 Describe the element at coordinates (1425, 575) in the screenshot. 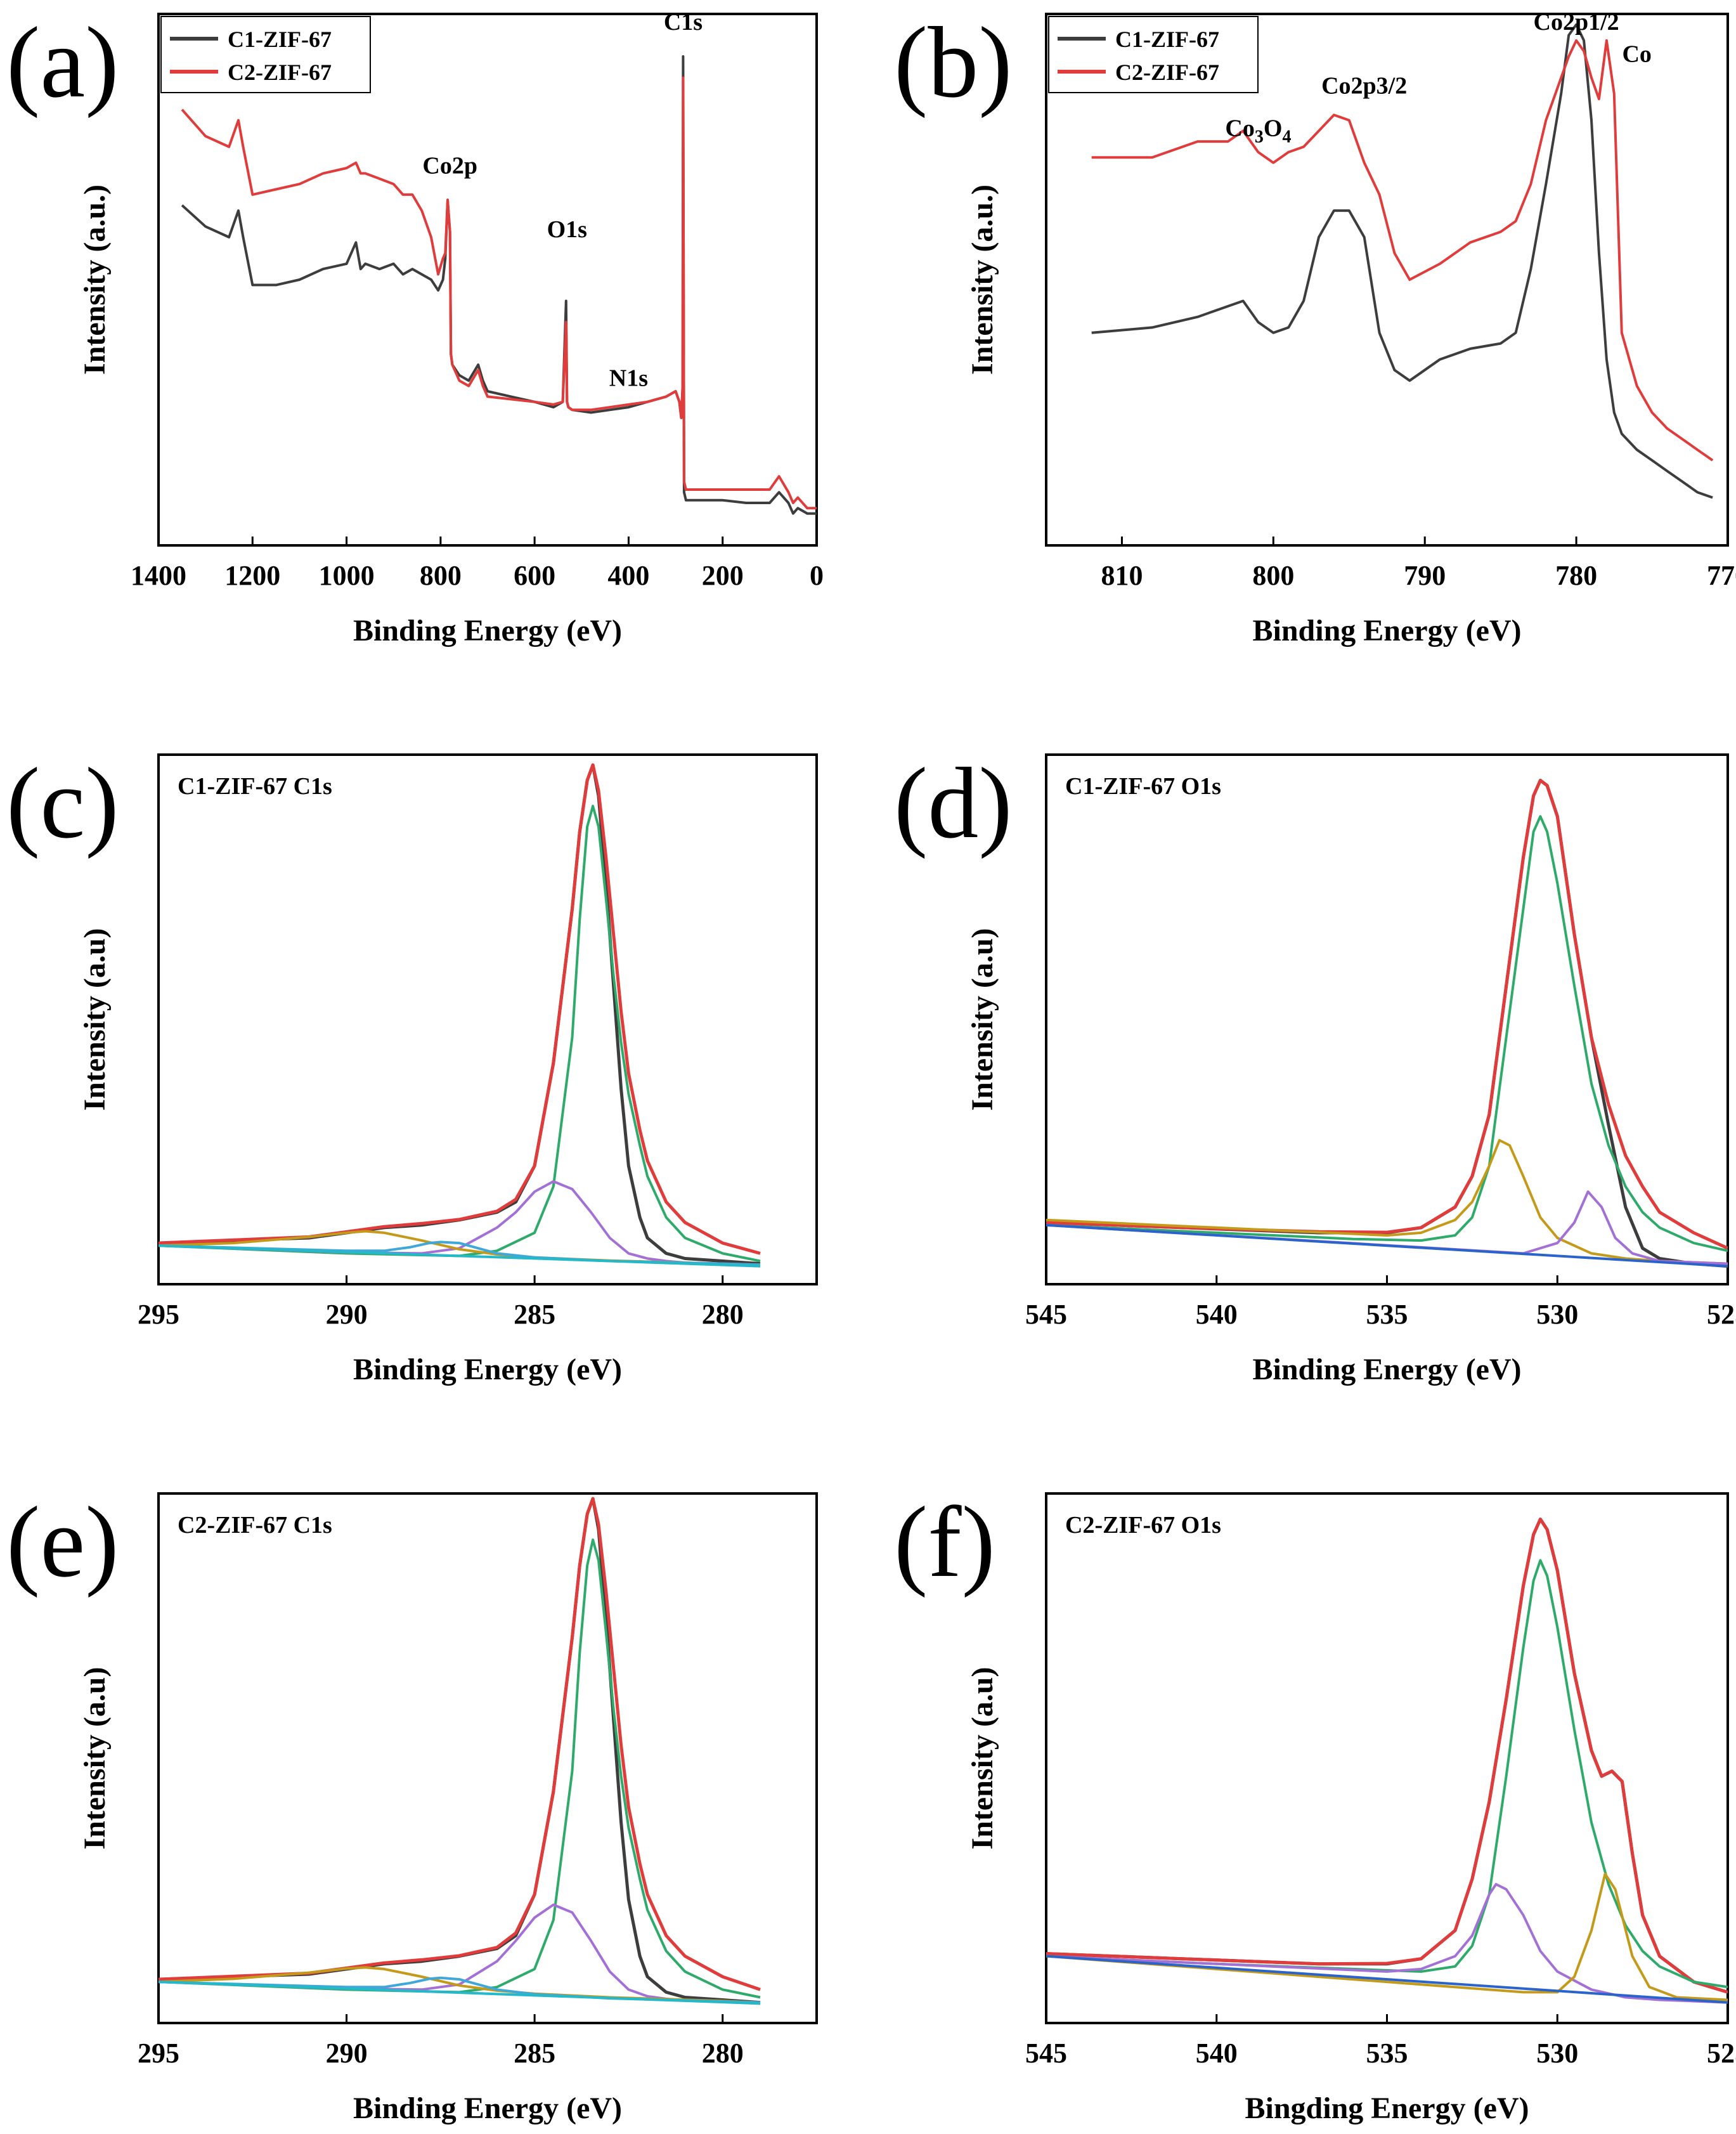

I see `x-tick-label-b: 790` at that location.